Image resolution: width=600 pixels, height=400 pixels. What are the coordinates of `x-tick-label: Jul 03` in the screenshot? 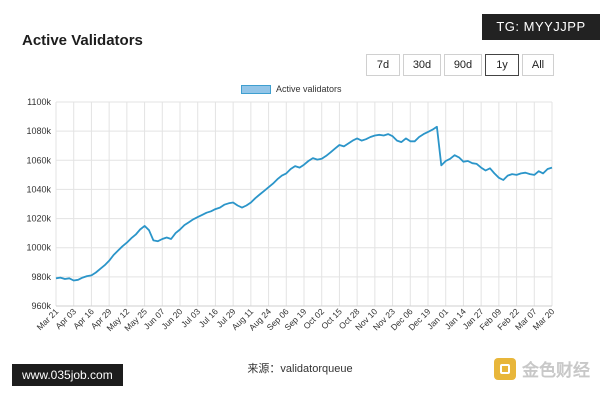 It's located at (190, 317).